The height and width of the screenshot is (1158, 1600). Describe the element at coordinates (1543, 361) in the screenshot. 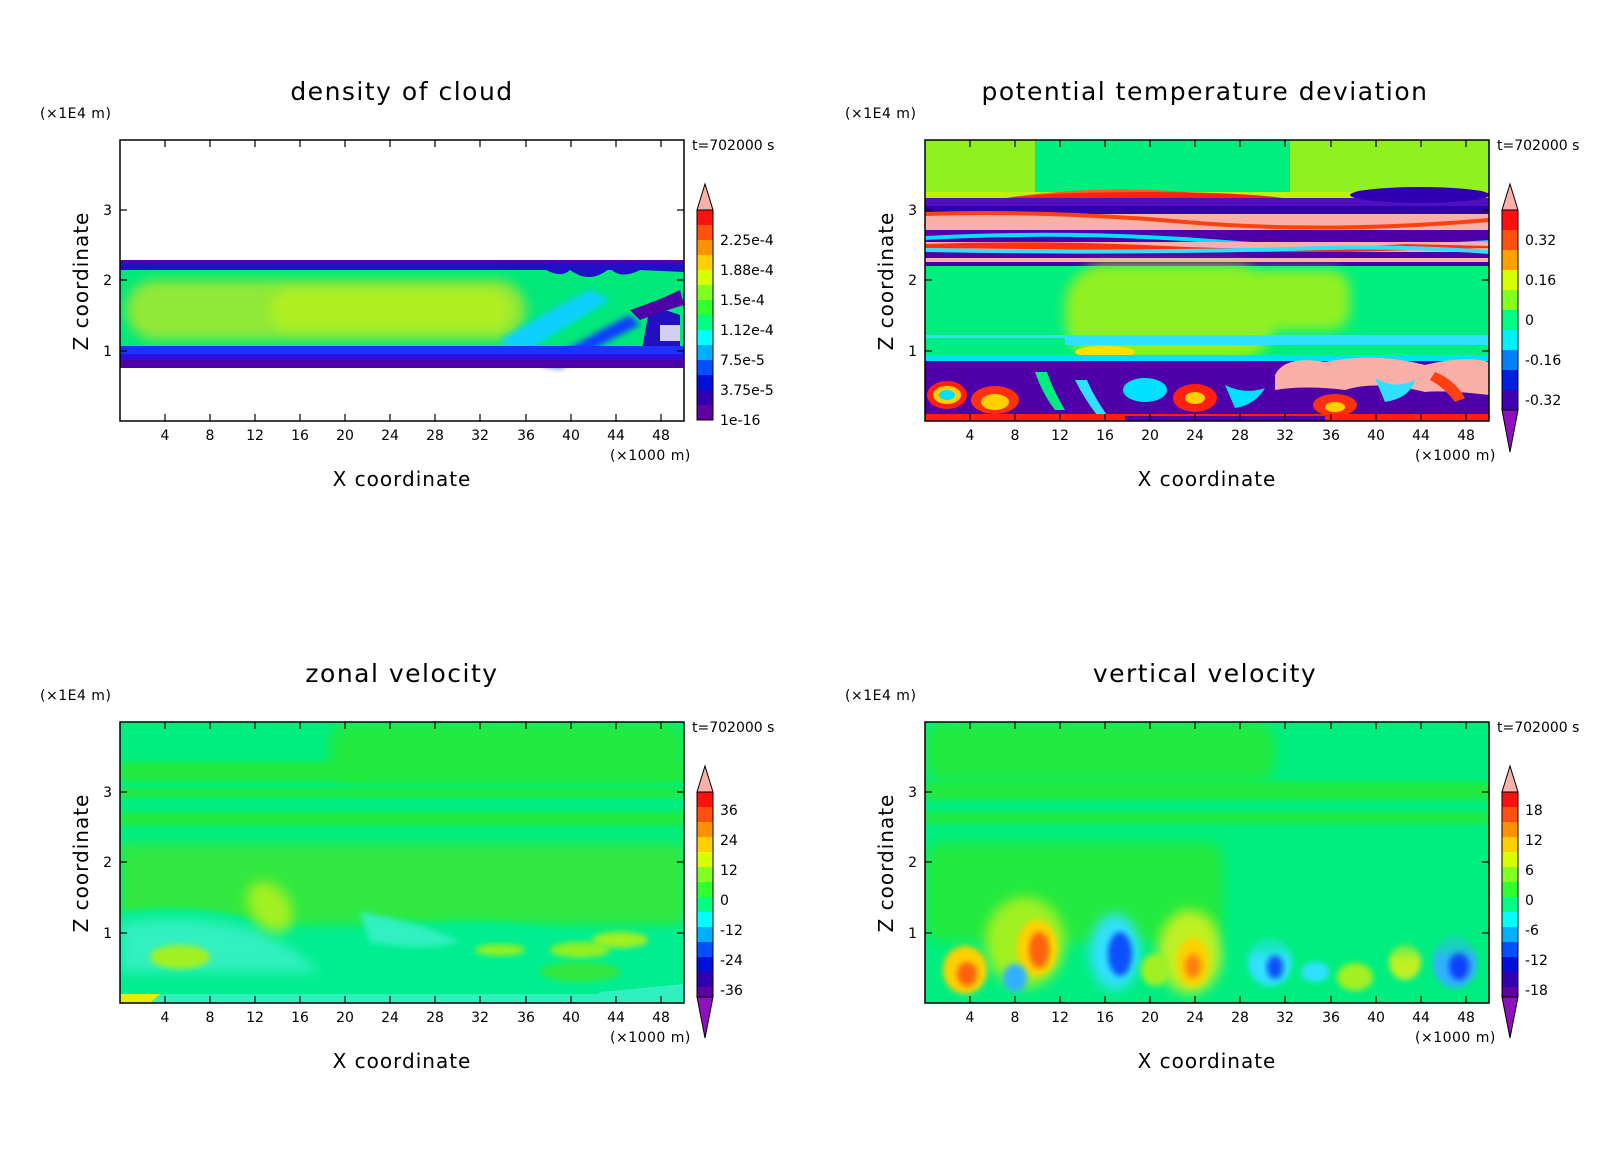

I see `colorbar-label: -0.16` at that location.